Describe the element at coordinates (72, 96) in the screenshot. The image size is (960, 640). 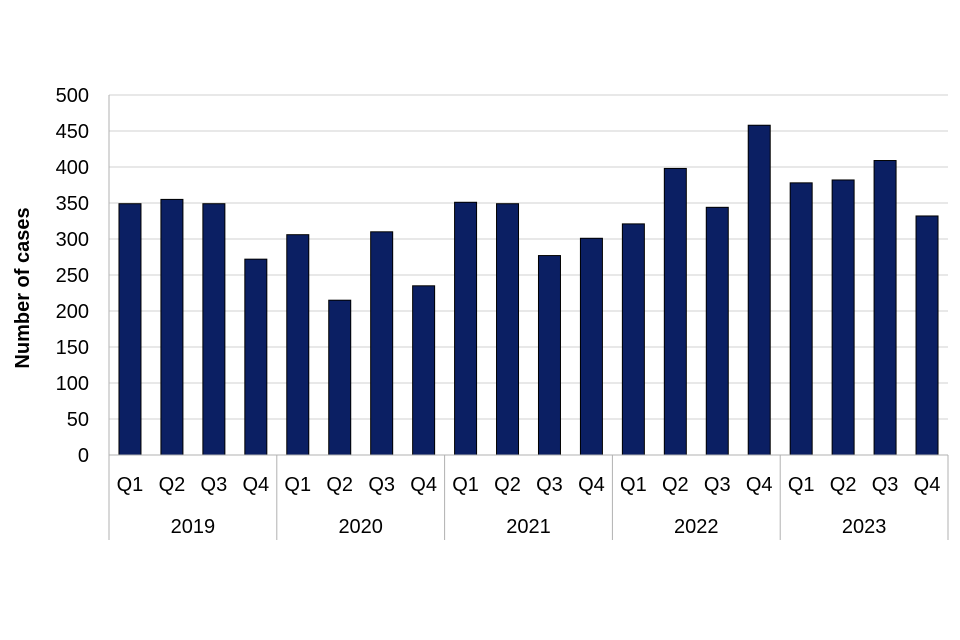
I see `y-tick-label: 500` at that location.